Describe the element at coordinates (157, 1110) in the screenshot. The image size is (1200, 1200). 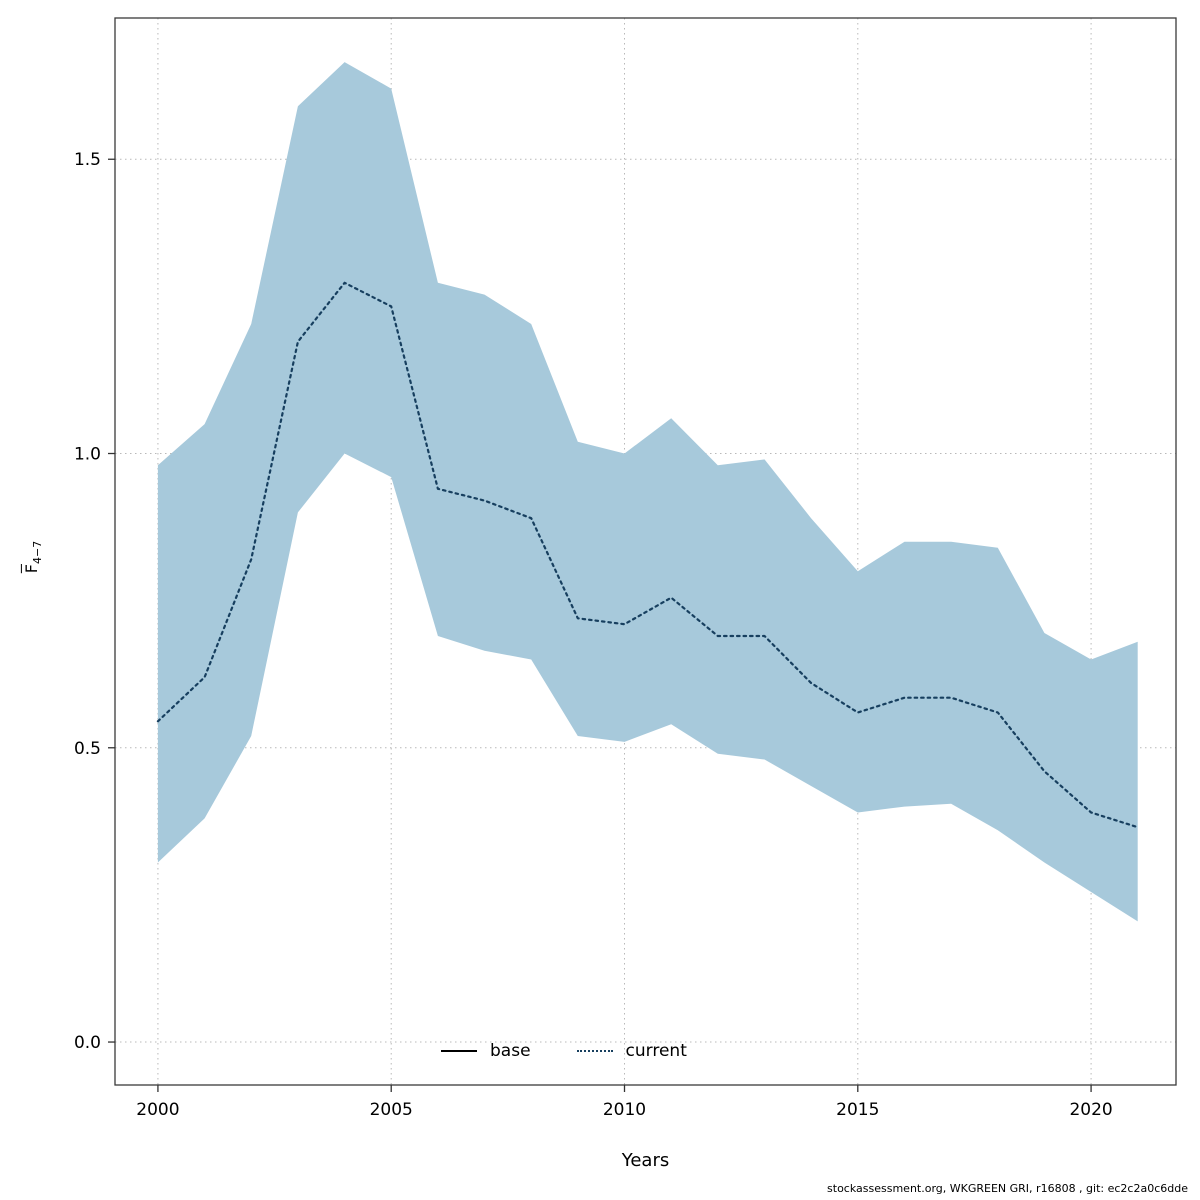
I see `x-tick-label: 2000` at that location.